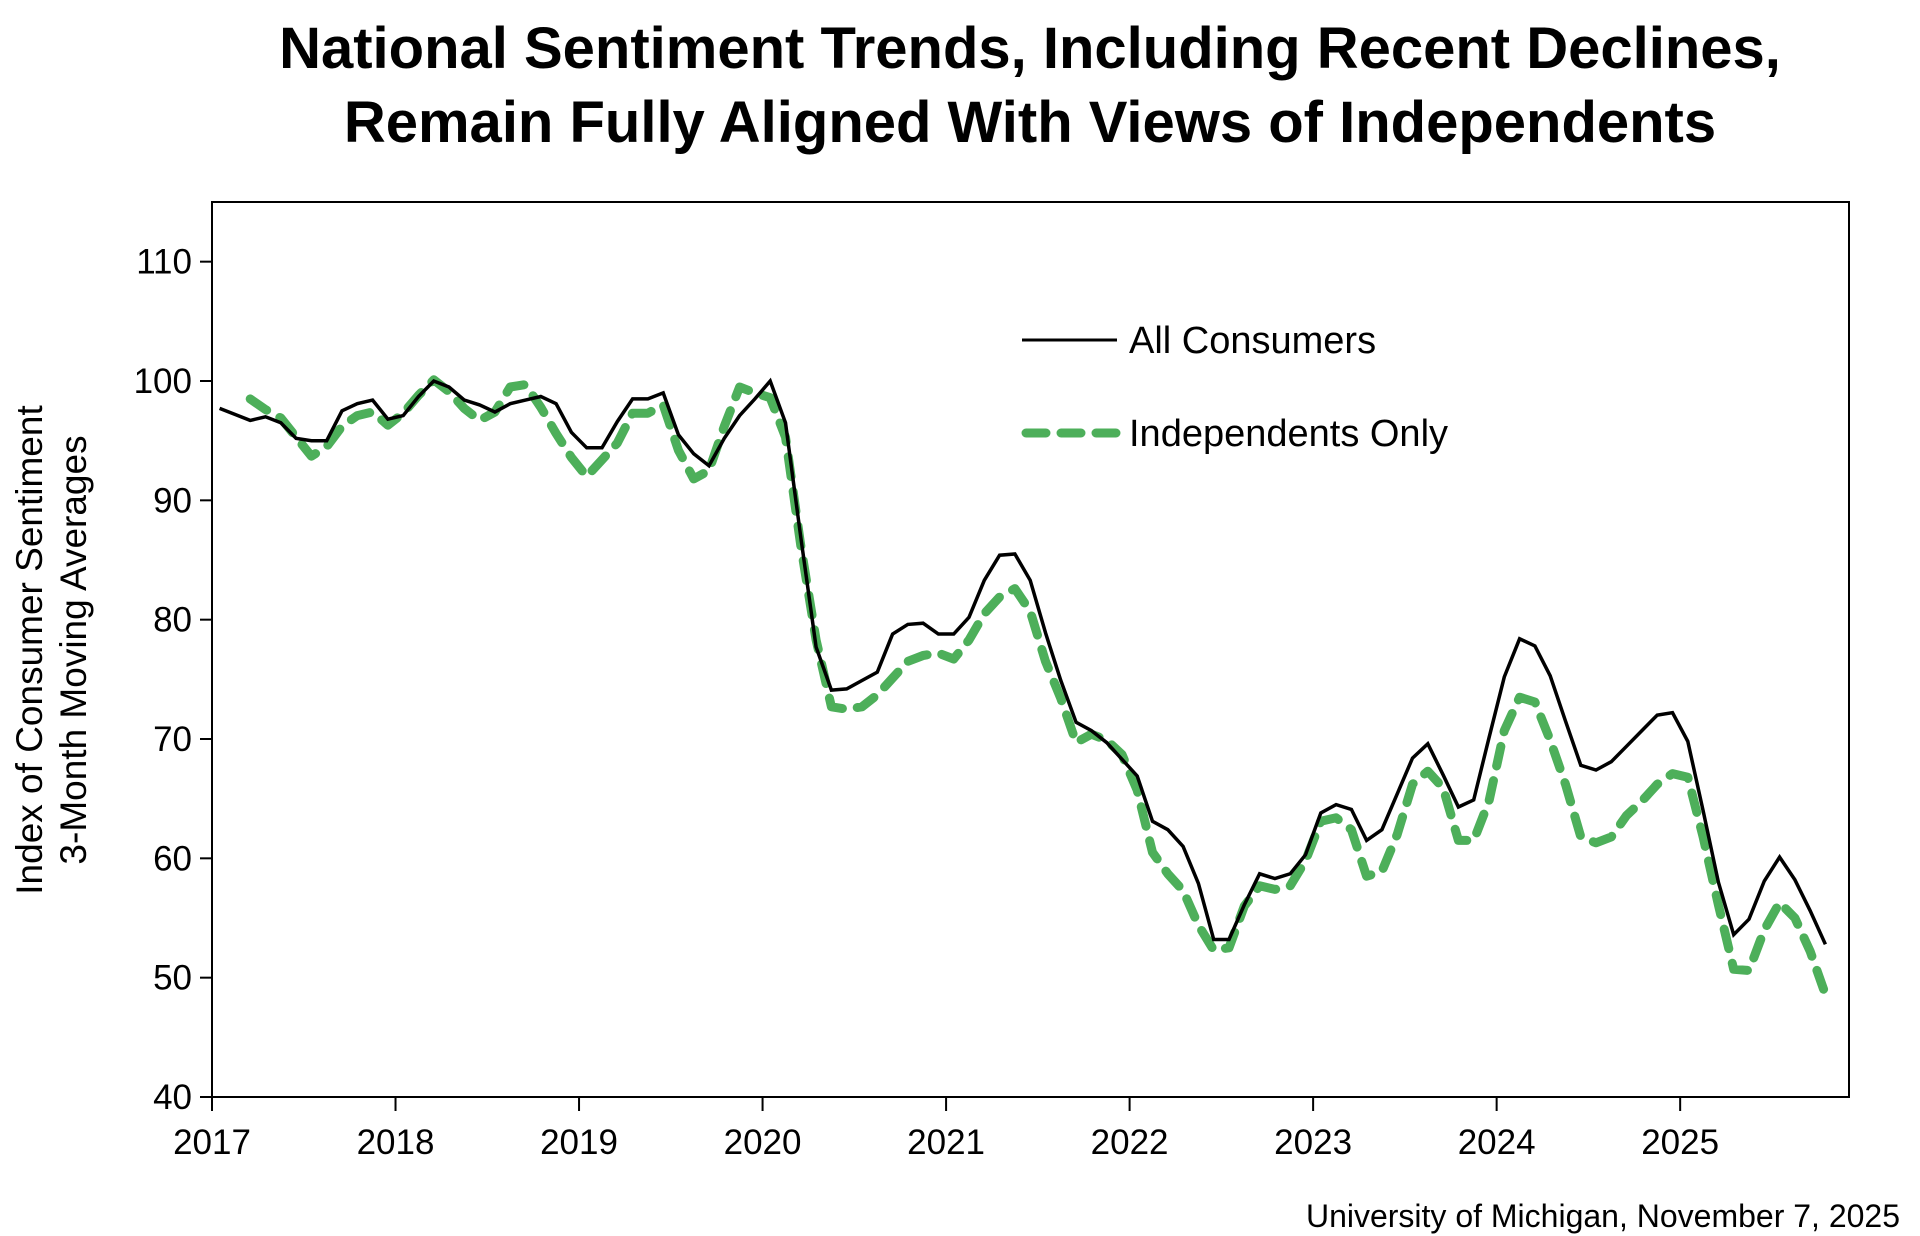 Image resolution: width=1920 pixels, height=1236 pixels. What do you see at coordinates (763, 1142) in the screenshot?
I see `x-tick-label: 2020` at bounding box center [763, 1142].